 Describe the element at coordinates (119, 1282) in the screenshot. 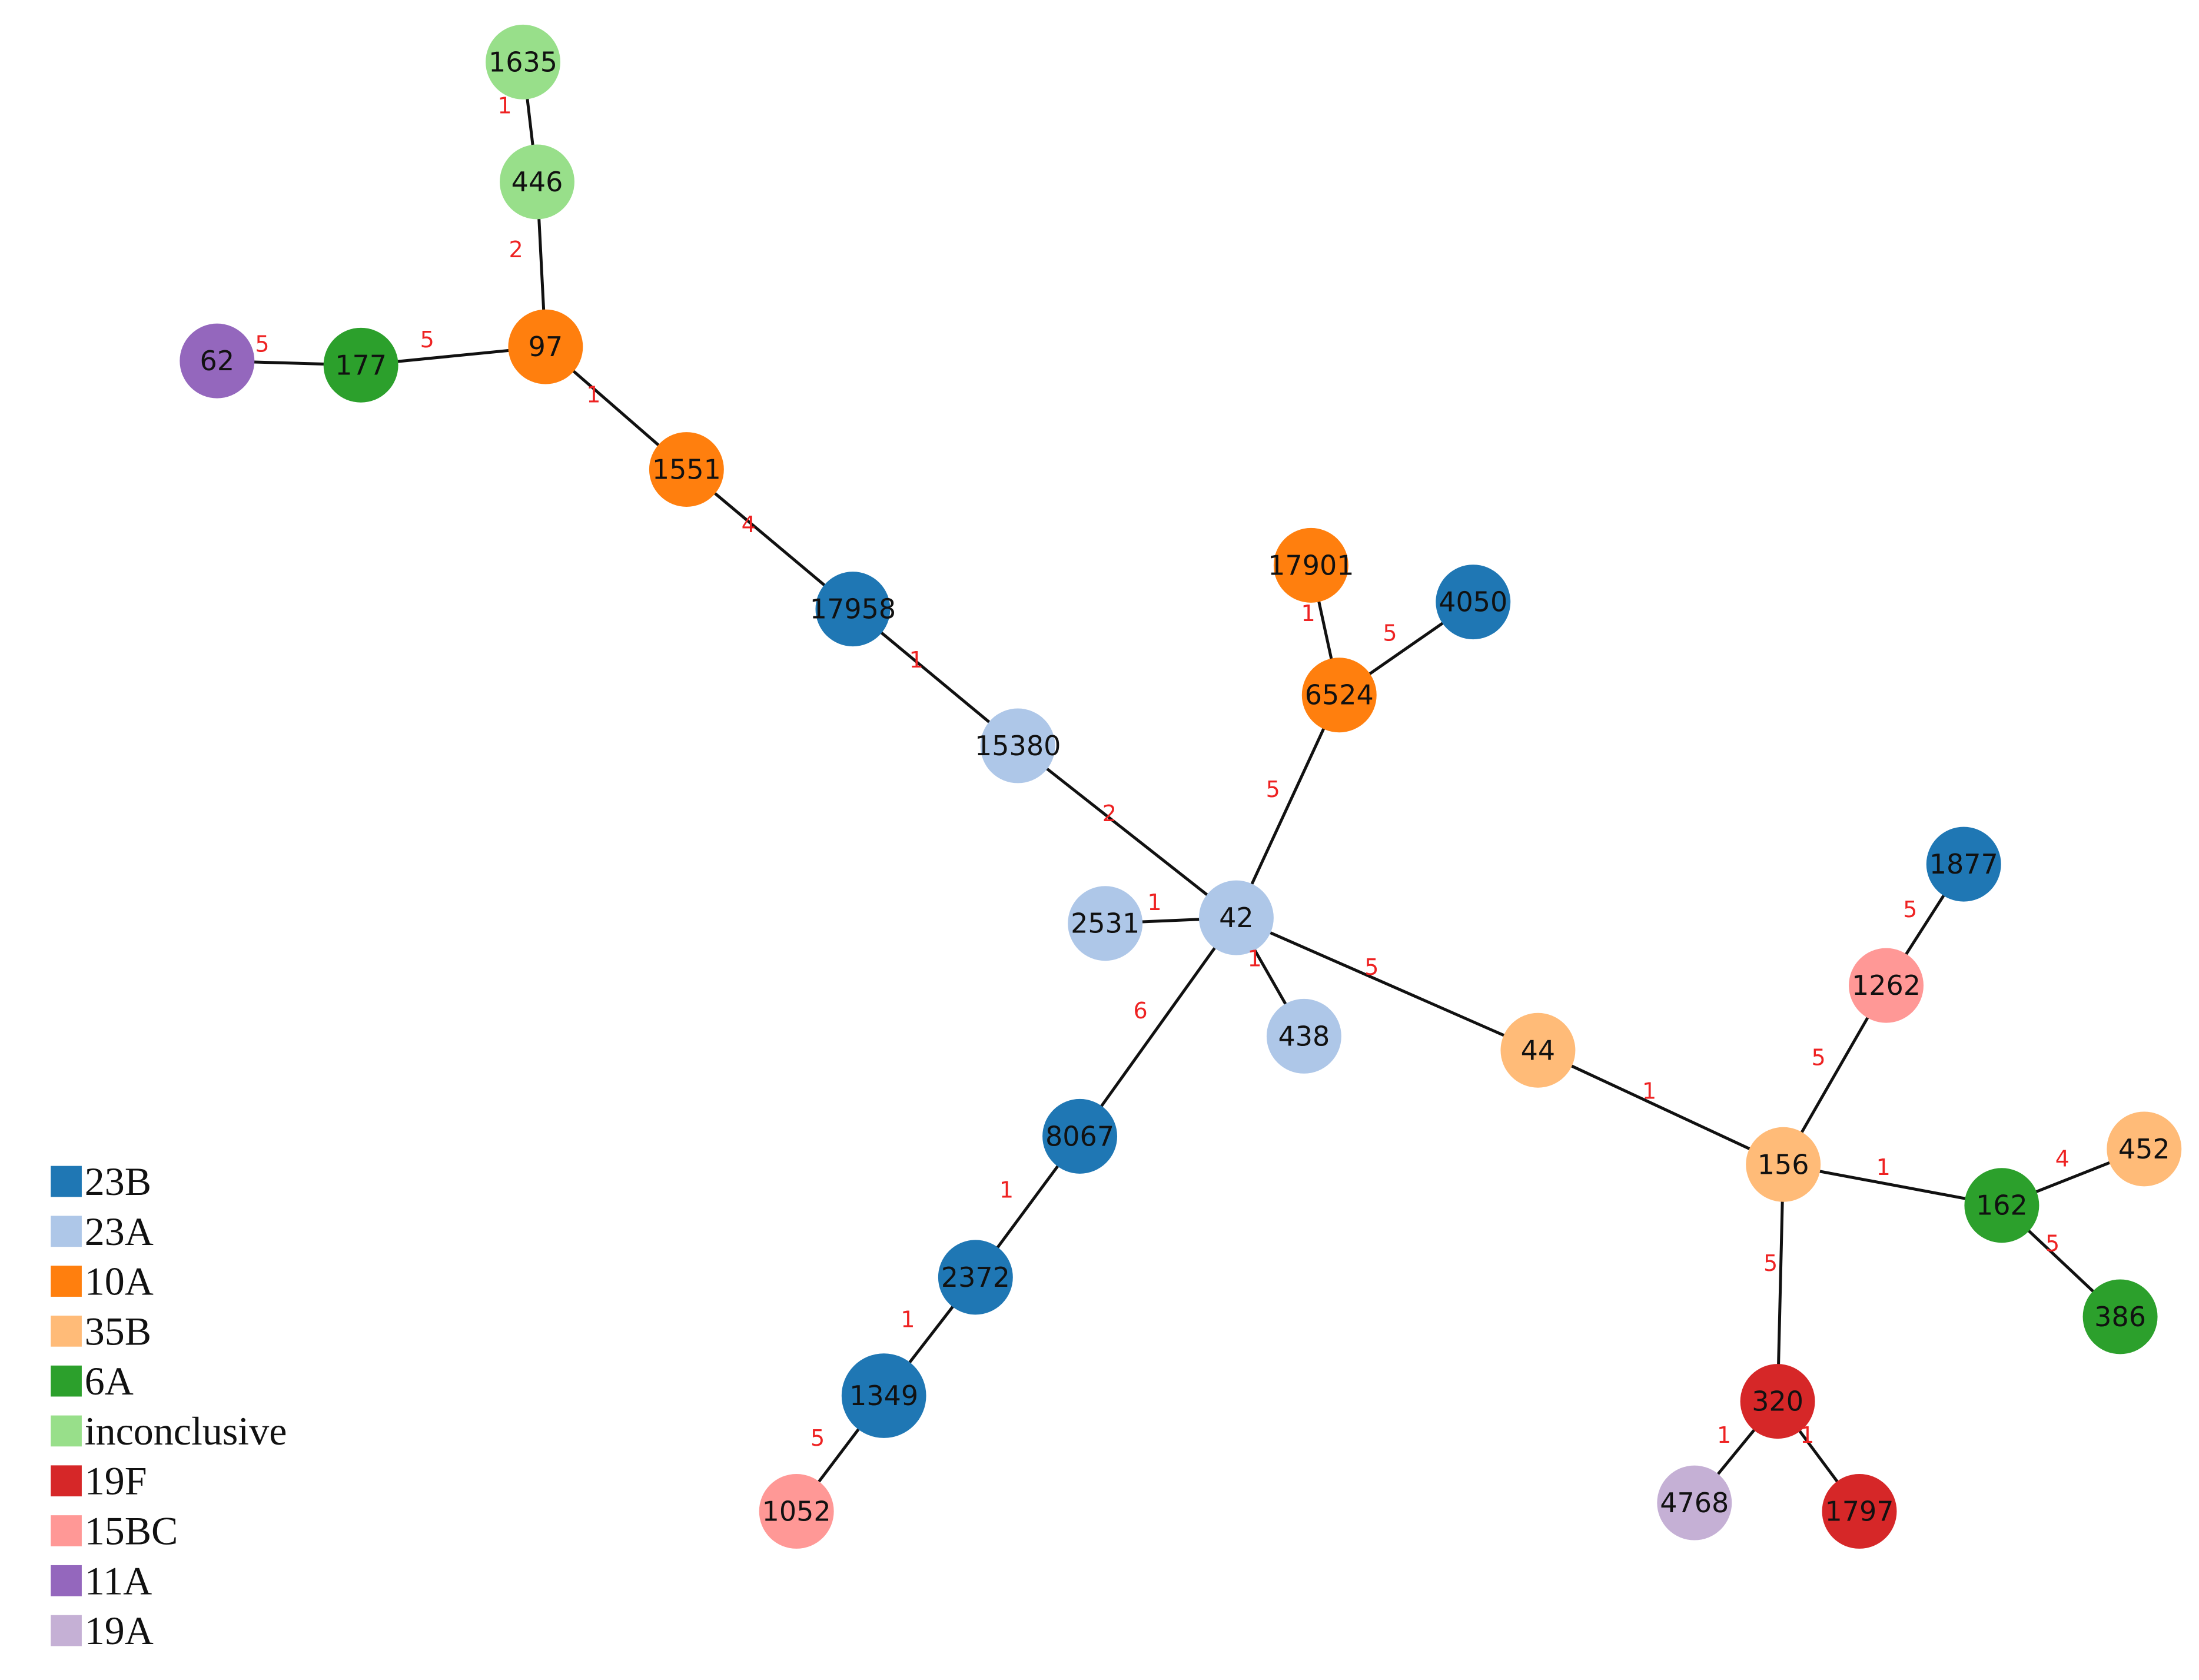

I see `legend-label: 10A` at that location.